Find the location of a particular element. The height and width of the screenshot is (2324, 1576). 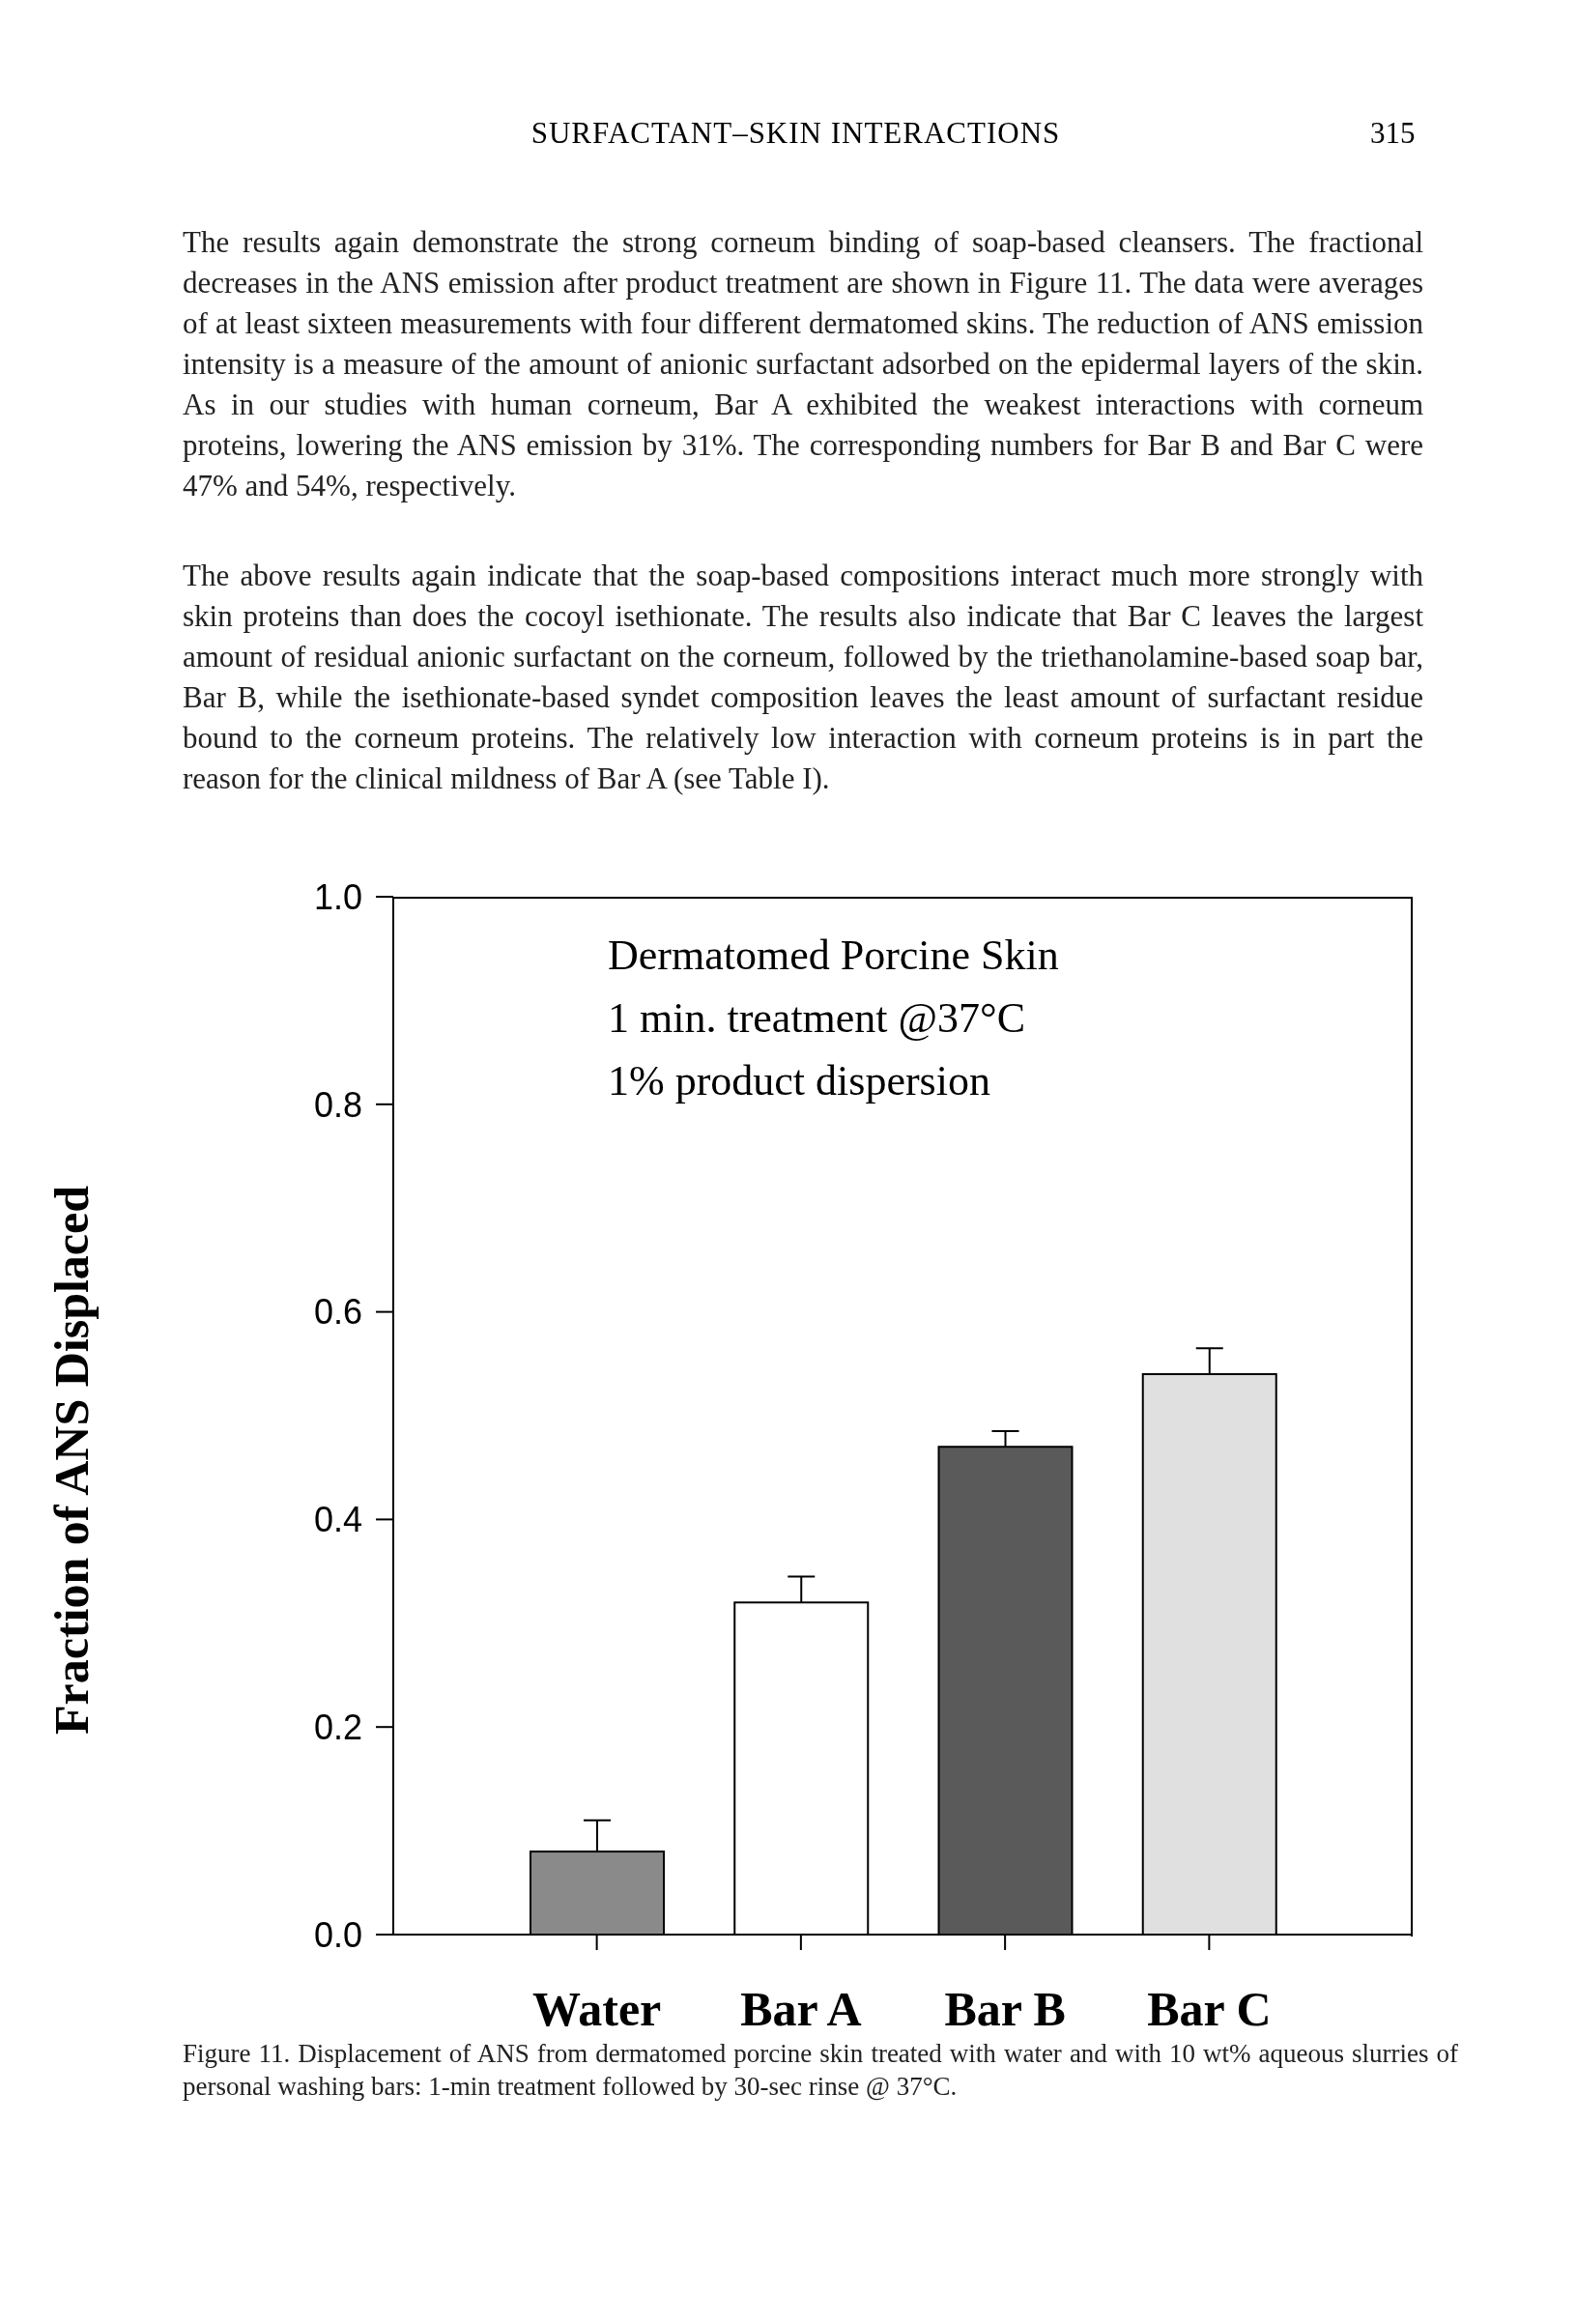

annotation: Dermatomed Porcine Skin is located at coordinates (833, 956).